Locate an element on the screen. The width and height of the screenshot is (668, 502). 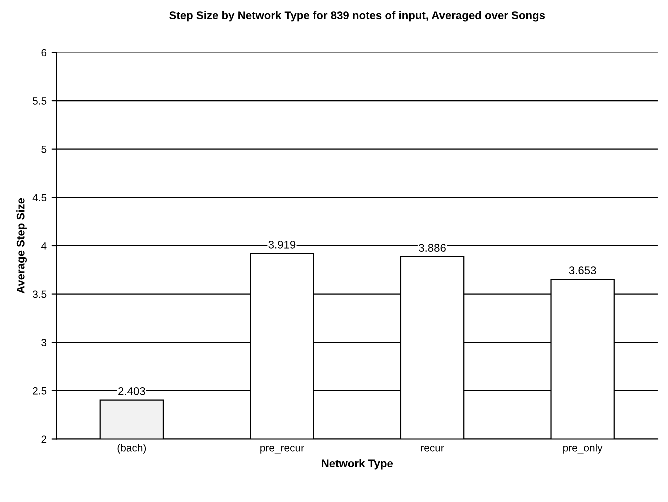
y-tick-label: 3.5 is located at coordinates (39, 294).